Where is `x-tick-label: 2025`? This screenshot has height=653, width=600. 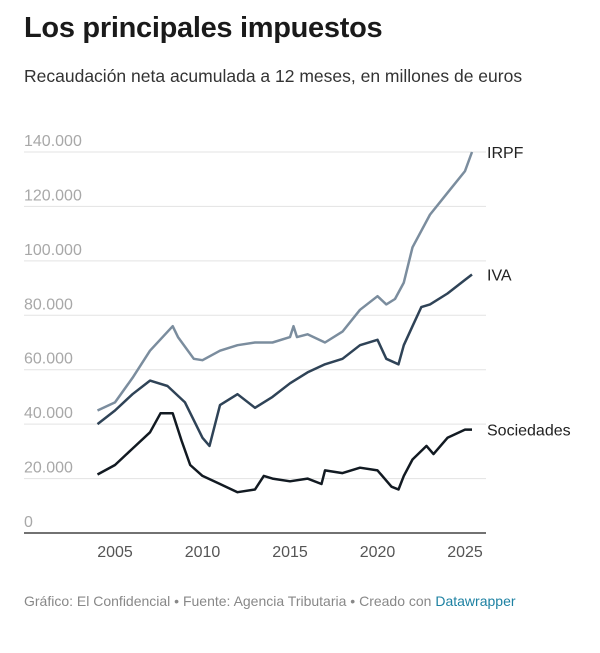 x-tick-label: 2025 is located at coordinates (465, 552).